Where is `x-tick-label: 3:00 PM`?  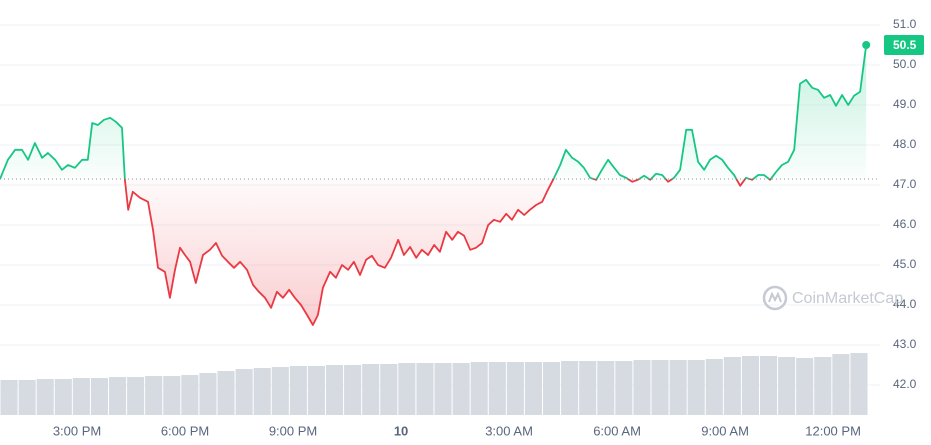
x-tick-label: 3:00 PM is located at coordinates (77, 430).